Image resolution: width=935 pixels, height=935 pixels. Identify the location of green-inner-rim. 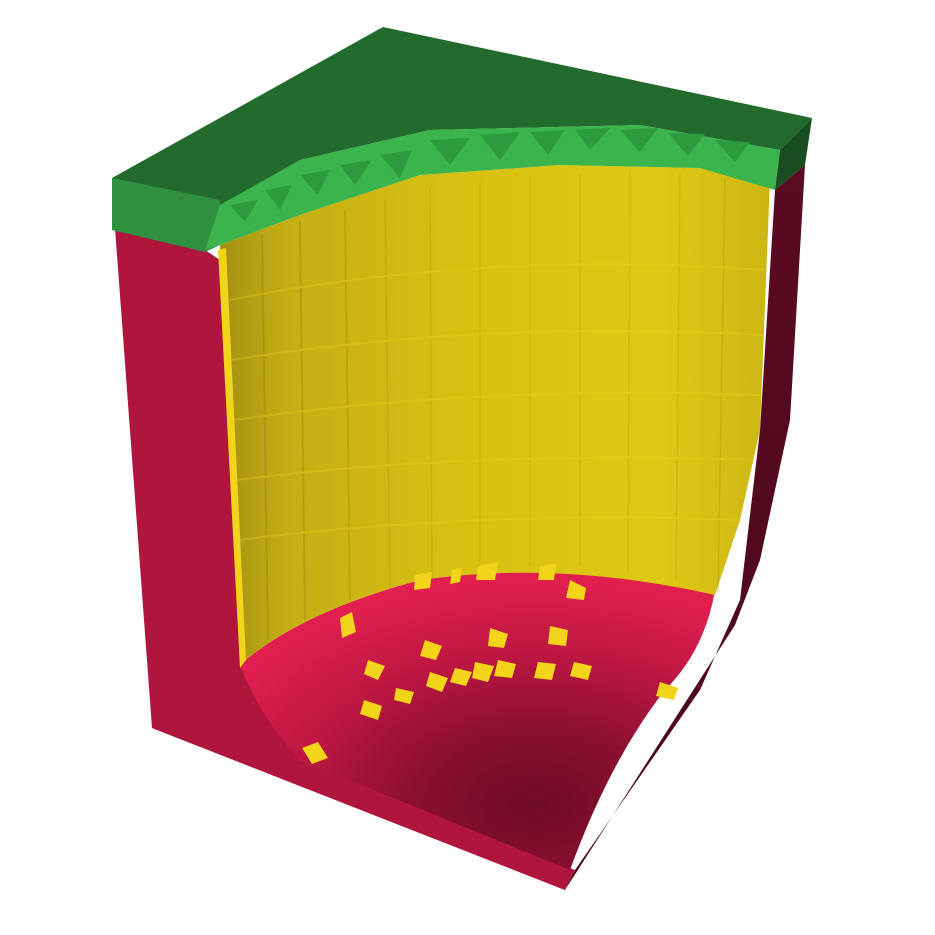
(492, 187).